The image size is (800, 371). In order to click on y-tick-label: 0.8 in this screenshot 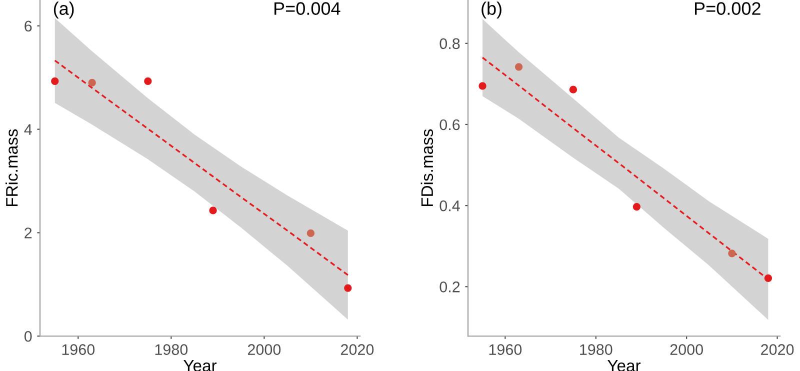, I will do `click(450, 44)`.